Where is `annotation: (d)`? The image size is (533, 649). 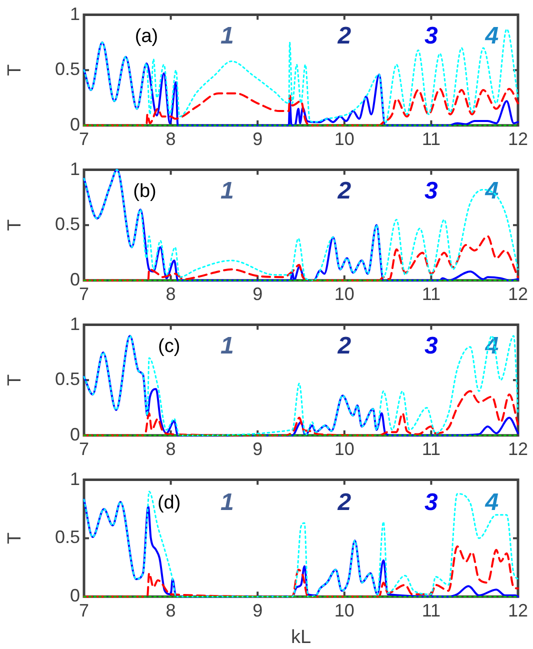 annotation: (d) is located at coordinates (169, 503).